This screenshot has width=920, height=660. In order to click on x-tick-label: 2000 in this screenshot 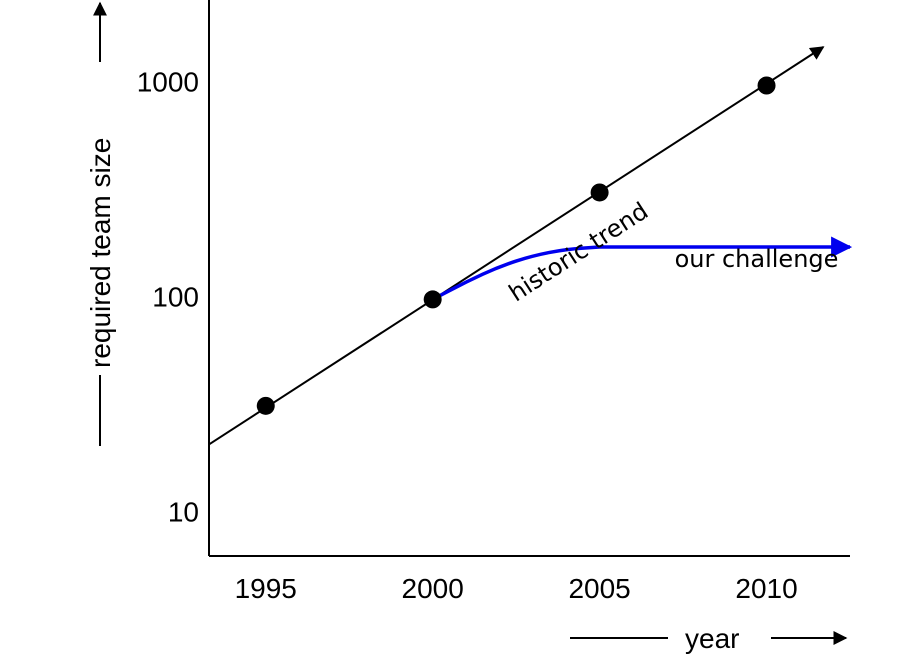, I will do `click(433, 588)`.